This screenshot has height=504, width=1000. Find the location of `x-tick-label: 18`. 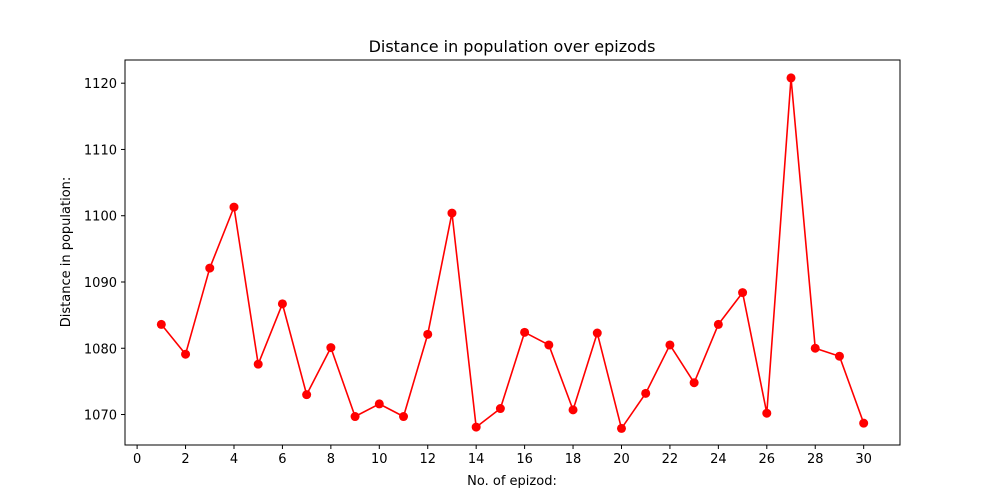

x-tick-label: 18 is located at coordinates (573, 459).